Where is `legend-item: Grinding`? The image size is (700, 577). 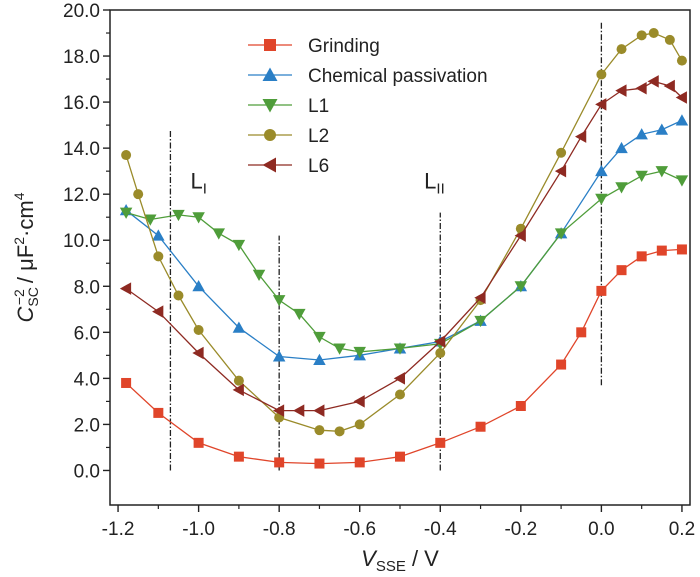
legend-item: Grinding is located at coordinates (314, 46).